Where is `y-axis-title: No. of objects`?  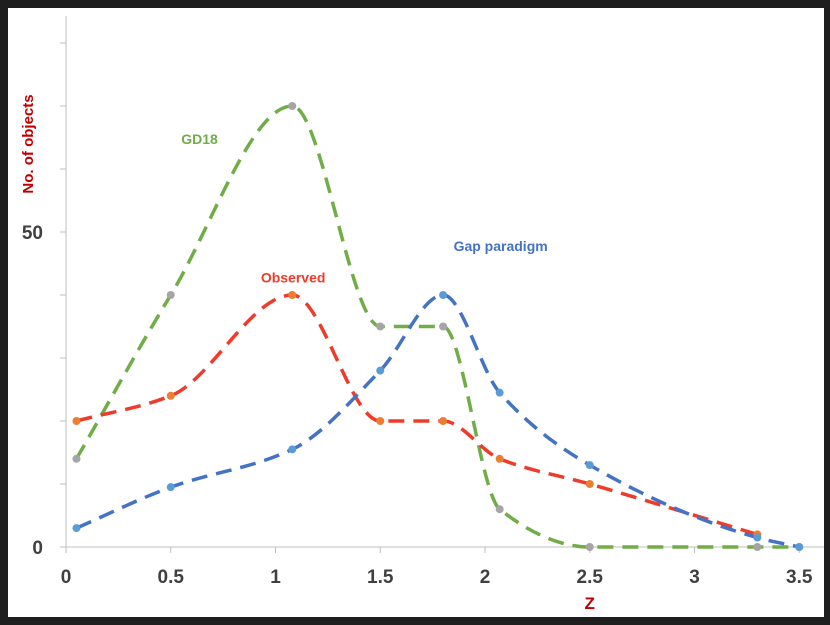 y-axis-title: No. of objects is located at coordinates (28, 143).